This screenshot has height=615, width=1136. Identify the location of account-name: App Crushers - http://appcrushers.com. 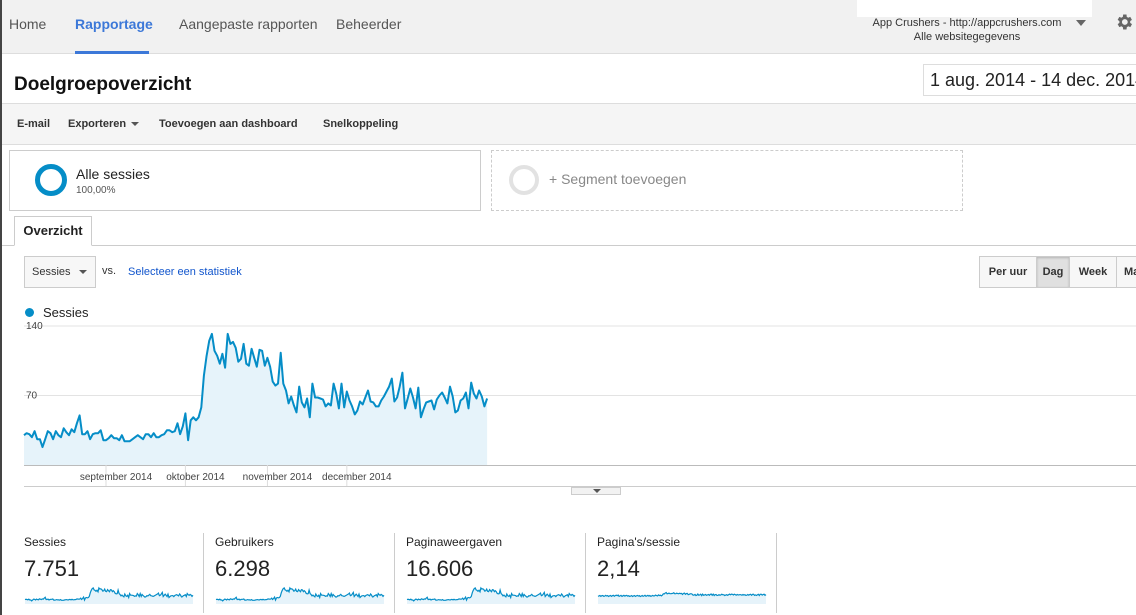
(967, 23).